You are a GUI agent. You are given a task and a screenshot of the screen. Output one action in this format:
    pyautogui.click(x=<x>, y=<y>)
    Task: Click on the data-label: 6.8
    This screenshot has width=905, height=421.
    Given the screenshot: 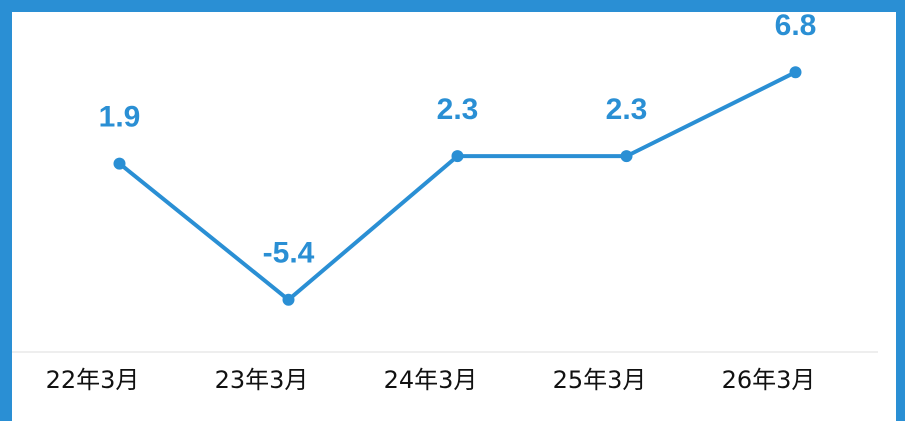 What is the action you would take?
    pyautogui.click(x=796, y=25)
    